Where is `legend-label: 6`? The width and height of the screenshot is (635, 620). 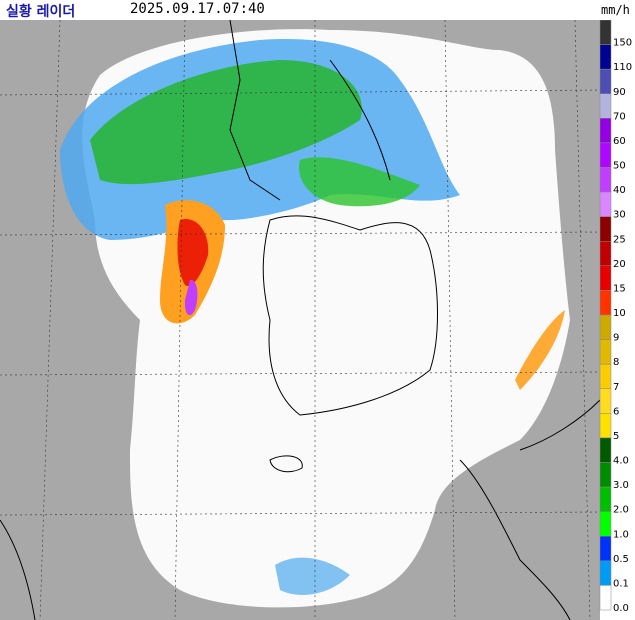
legend-label: 6 is located at coordinates (616, 411).